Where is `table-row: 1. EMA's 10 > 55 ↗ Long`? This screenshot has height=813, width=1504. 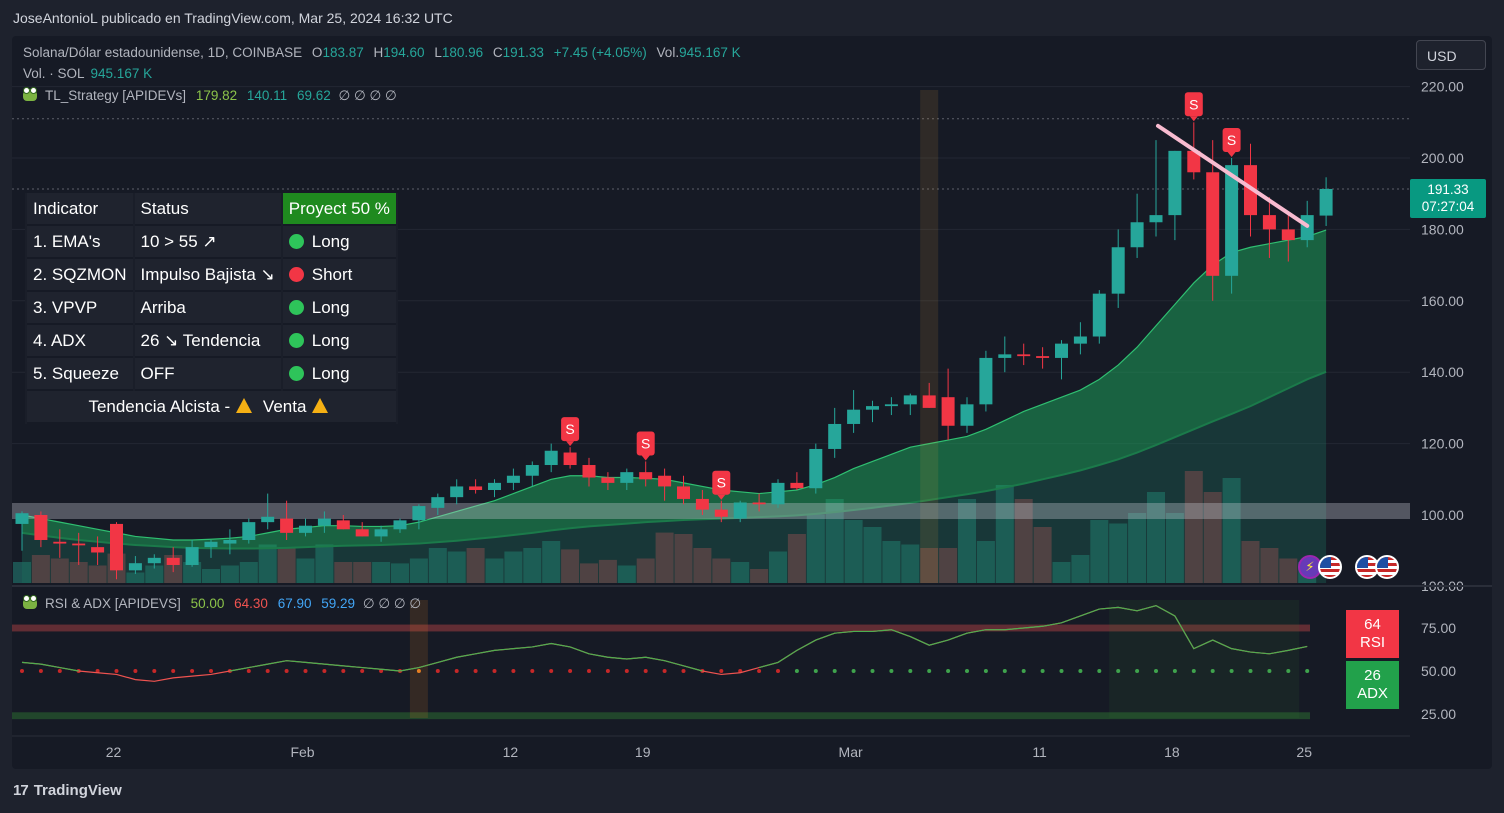 table-row: 1. EMA's 10 > 55 ↗ Long is located at coordinates (211, 242).